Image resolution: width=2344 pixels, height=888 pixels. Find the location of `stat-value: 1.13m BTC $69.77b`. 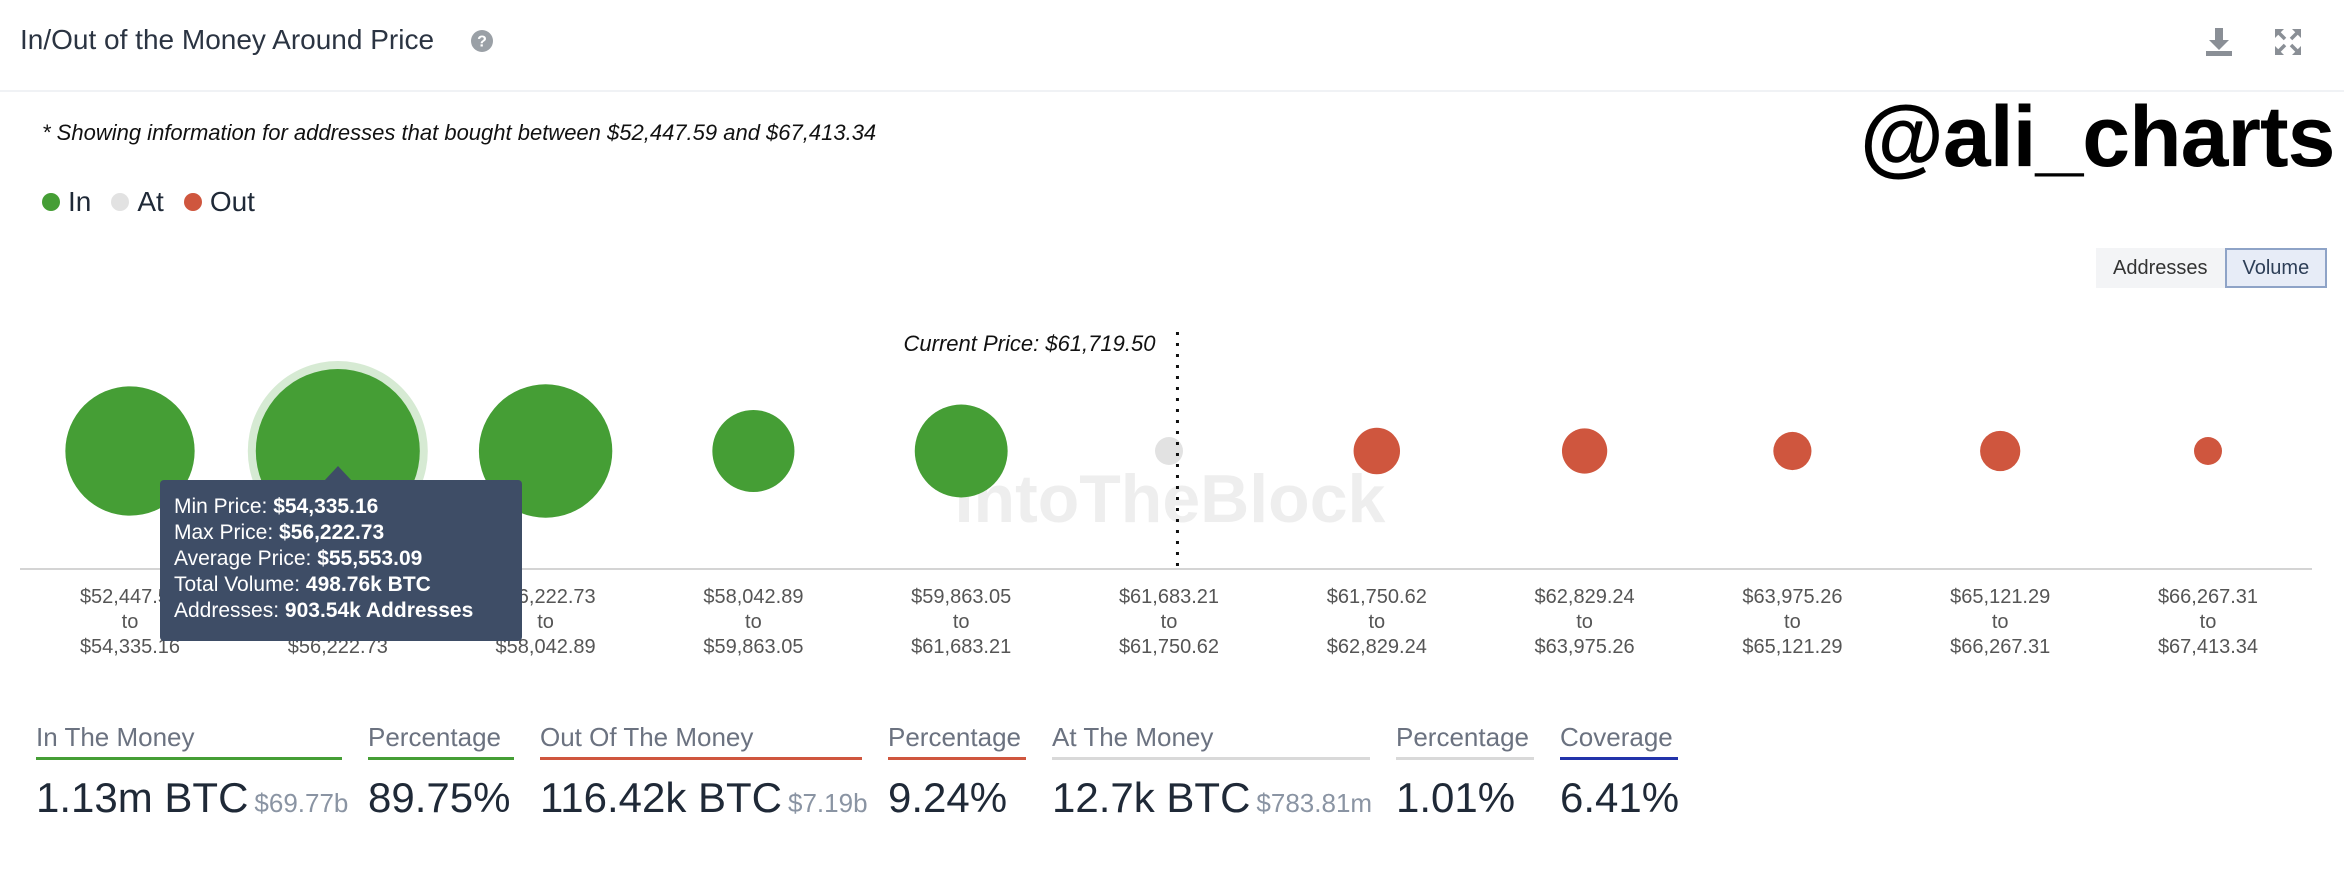

stat-value: 1.13m BTC $69.77b is located at coordinates (192, 797).